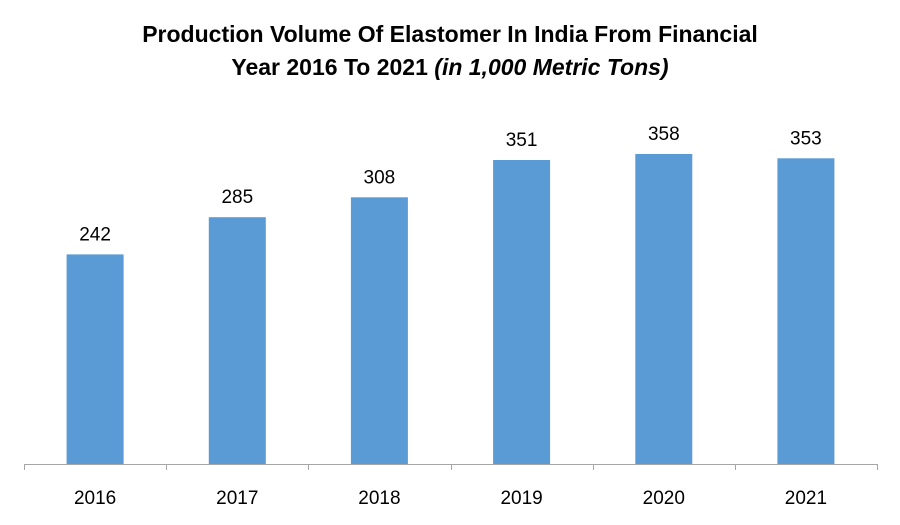 The image size is (900, 525). I want to click on bar-2021, so click(806, 311).